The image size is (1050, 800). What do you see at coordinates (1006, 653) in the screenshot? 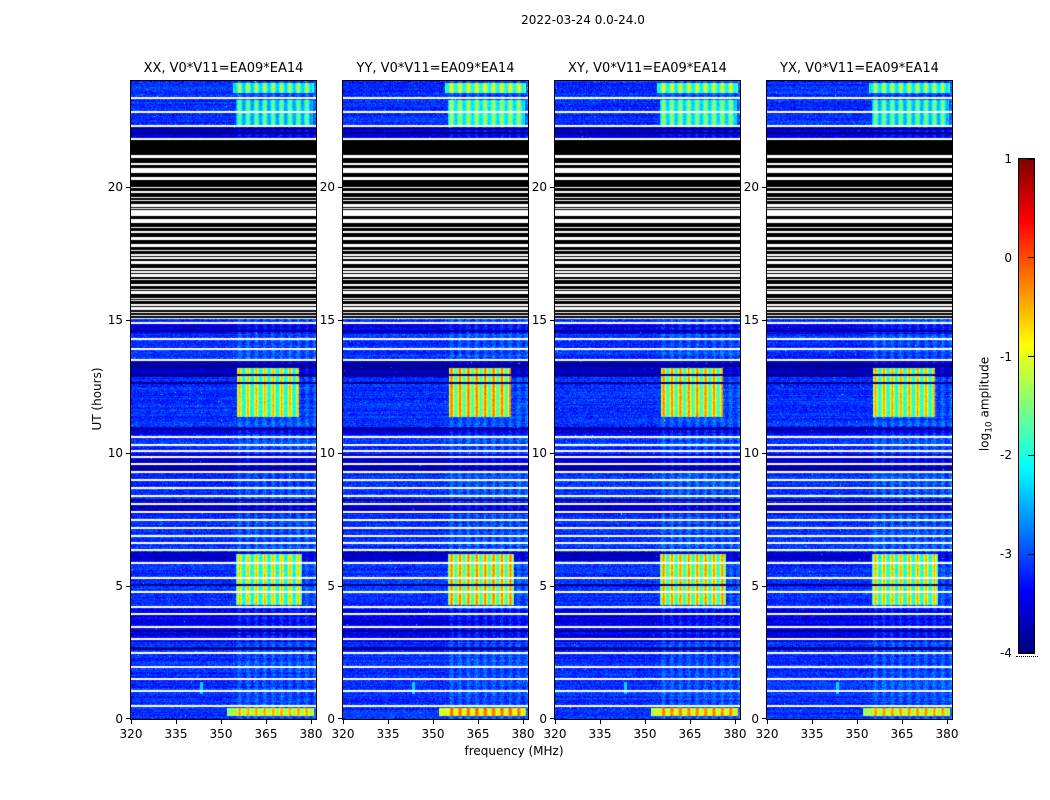
I see `colorbar-tick-label: -4` at bounding box center [1006, 653].